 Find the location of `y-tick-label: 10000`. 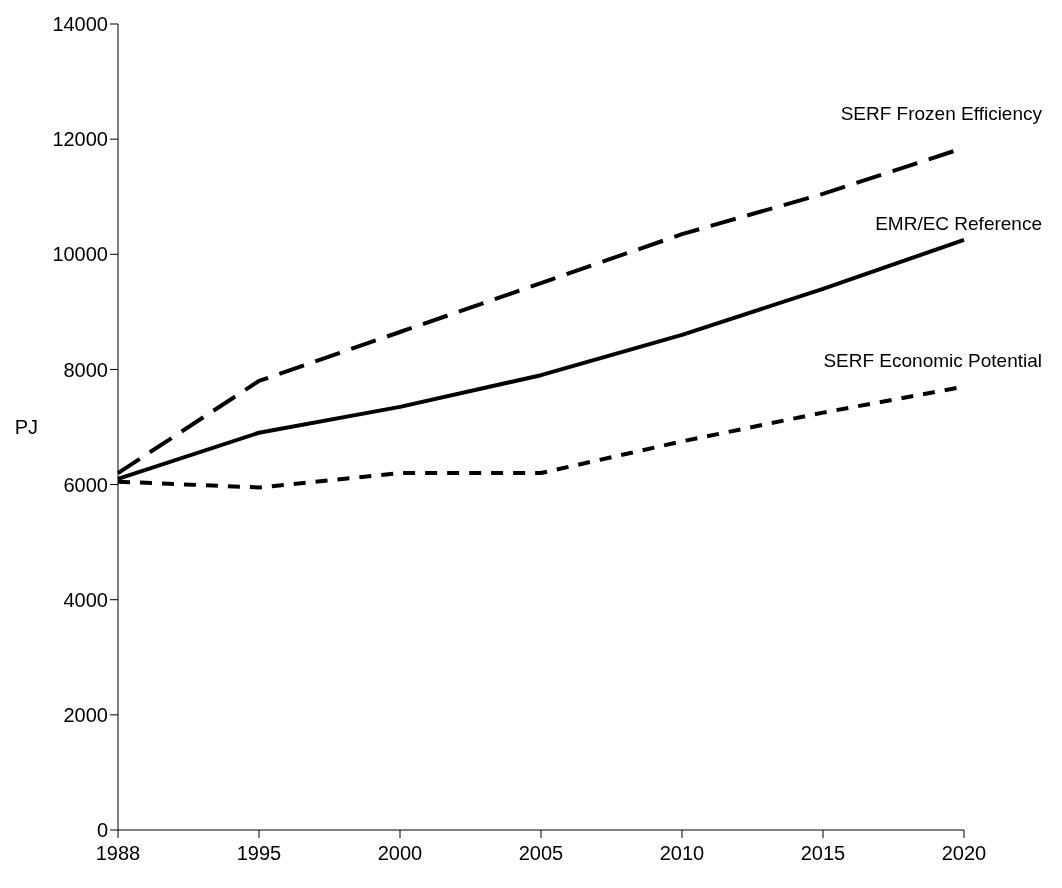

y-tick-label: 10000 is located at coordinates (80, 254).